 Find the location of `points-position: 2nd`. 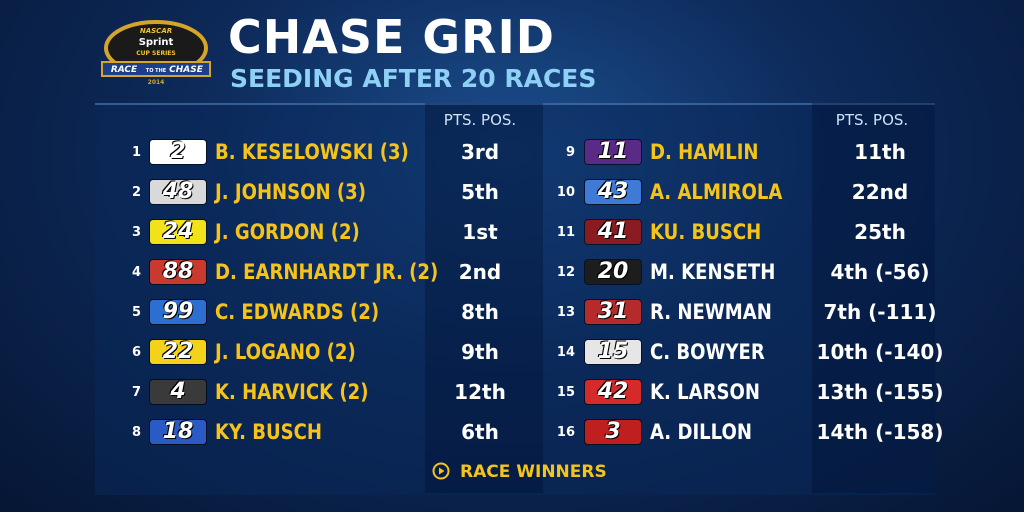

points-position: 2nd is located at coordinates (480, 272).